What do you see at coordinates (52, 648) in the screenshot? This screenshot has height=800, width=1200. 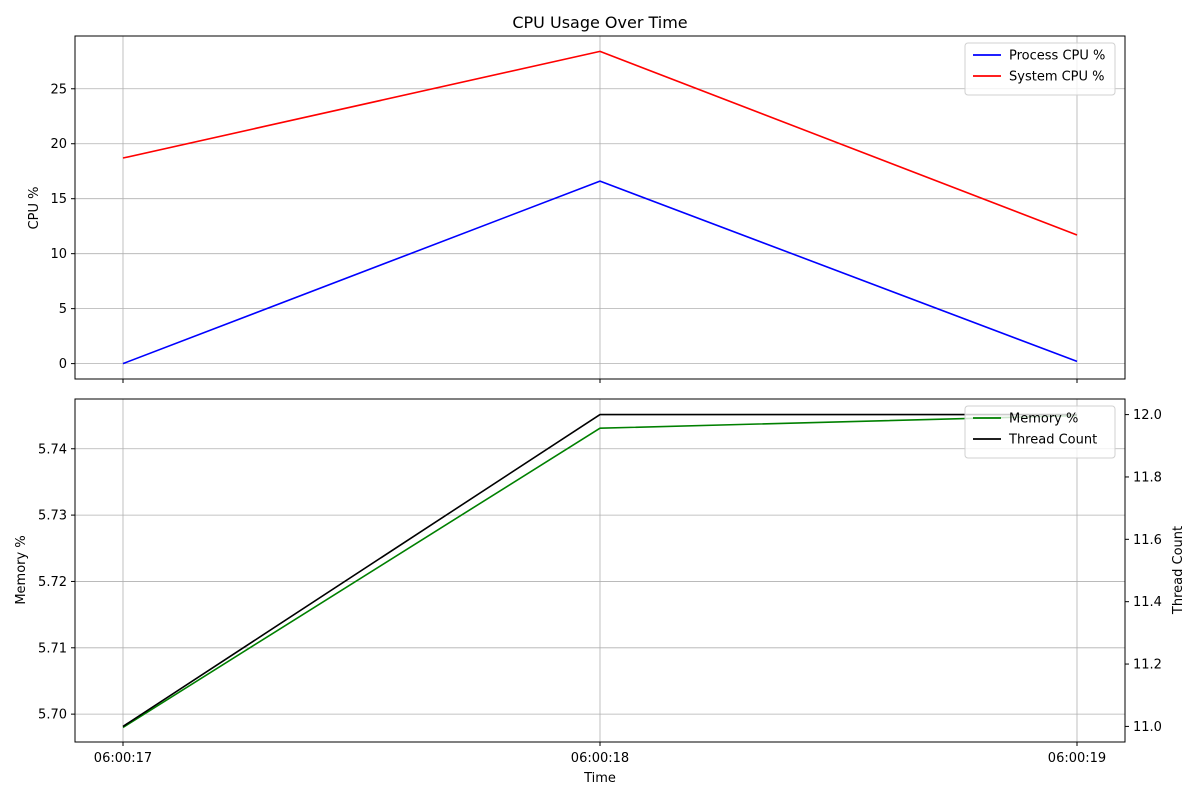 I see `y-tick-label: 5.71` at bounding box center [52, 648].